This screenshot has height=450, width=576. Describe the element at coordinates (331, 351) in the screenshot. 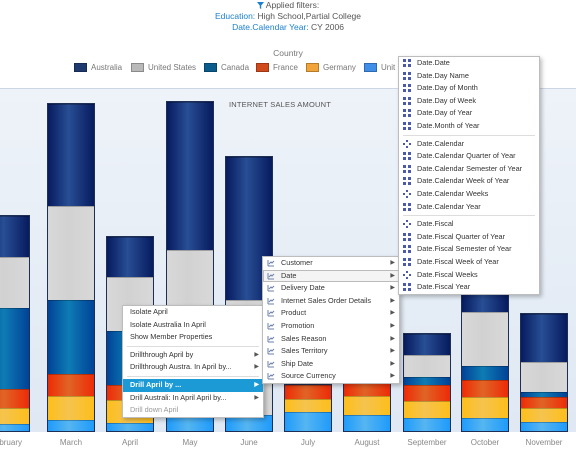

I see `submenu-sales-territory: Sales Territory ▶` at that location.